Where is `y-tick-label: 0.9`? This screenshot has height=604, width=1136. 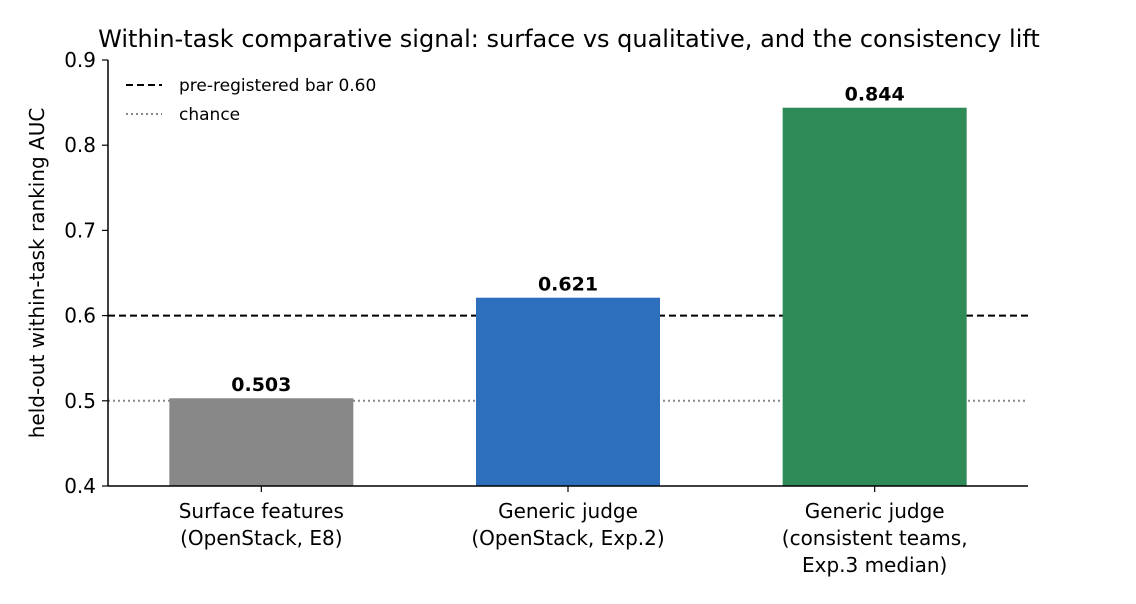
y-tick-label: 0.9 is located at coordinates (80, 60).